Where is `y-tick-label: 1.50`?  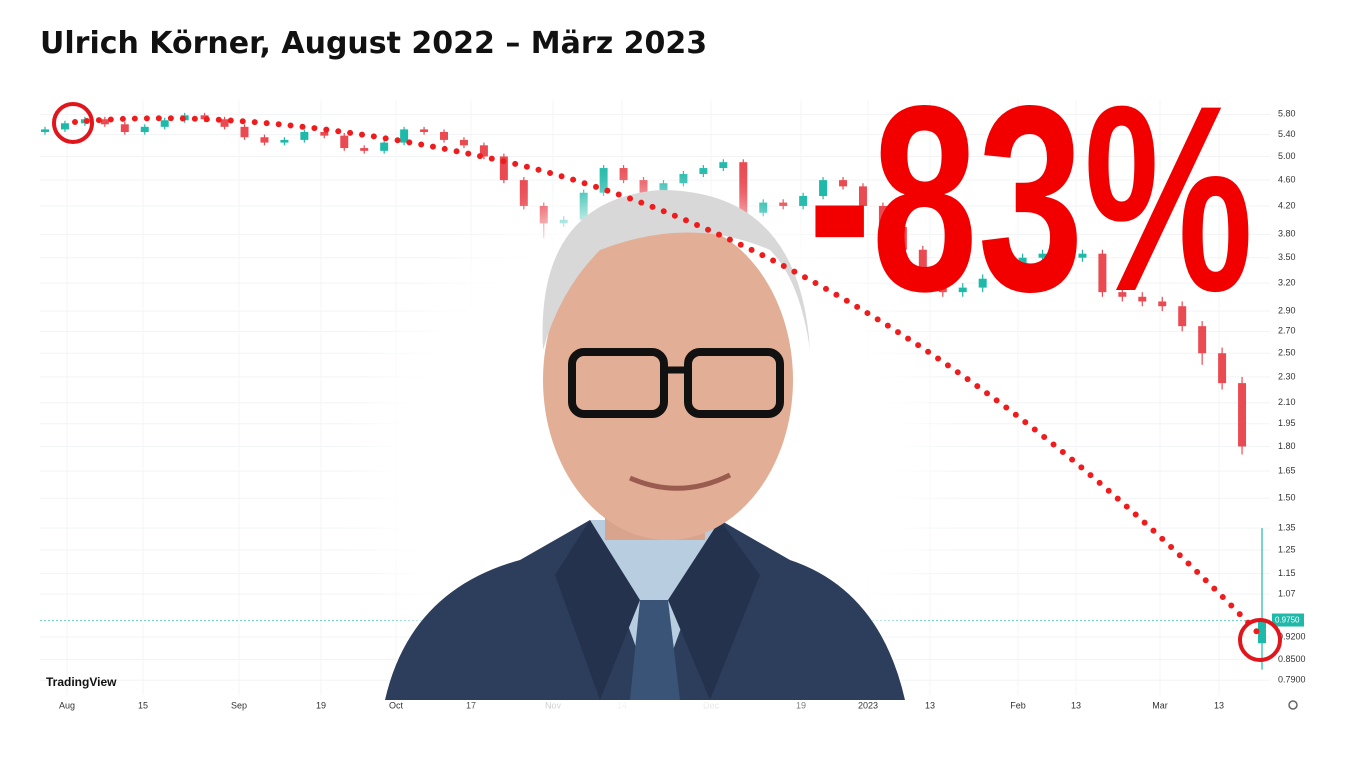 y-tick-label: 1.50 is located at coordinates (1287, 498).